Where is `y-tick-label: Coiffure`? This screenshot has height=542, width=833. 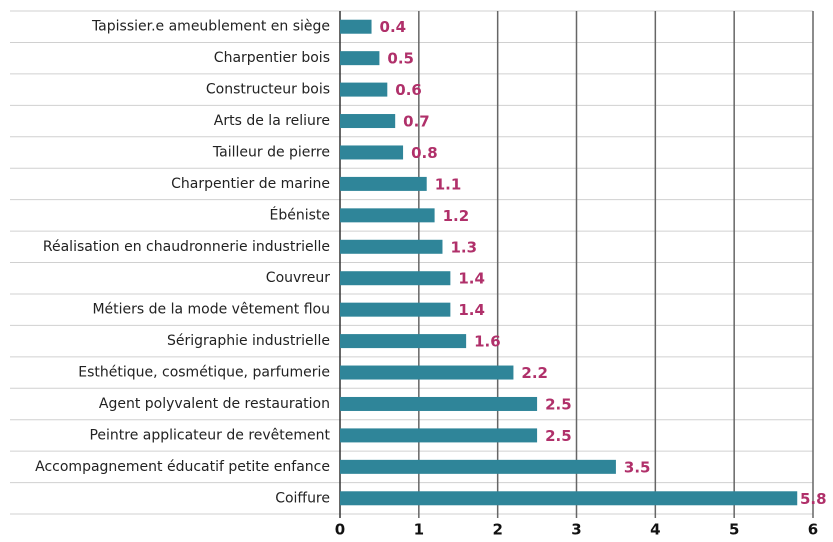
y-tick-label: Coiffure is located at coordinates (302, 498).